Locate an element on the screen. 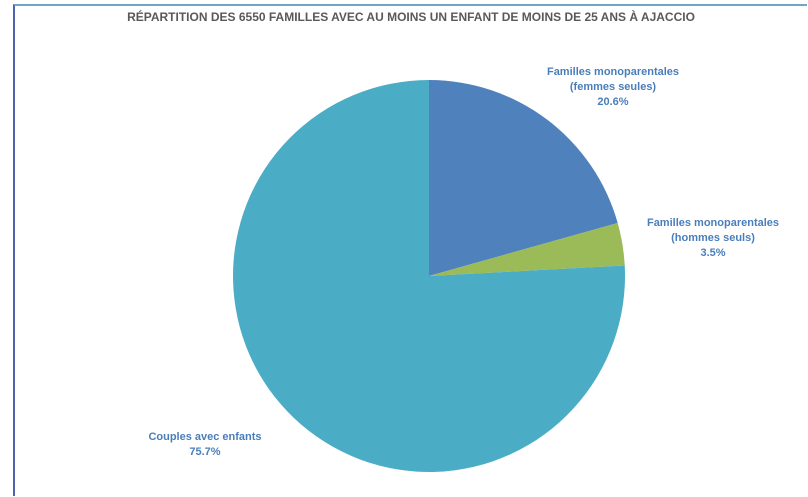  label-name: Familles monoparentales (femmes seules) is located at coordinates (613, 79).